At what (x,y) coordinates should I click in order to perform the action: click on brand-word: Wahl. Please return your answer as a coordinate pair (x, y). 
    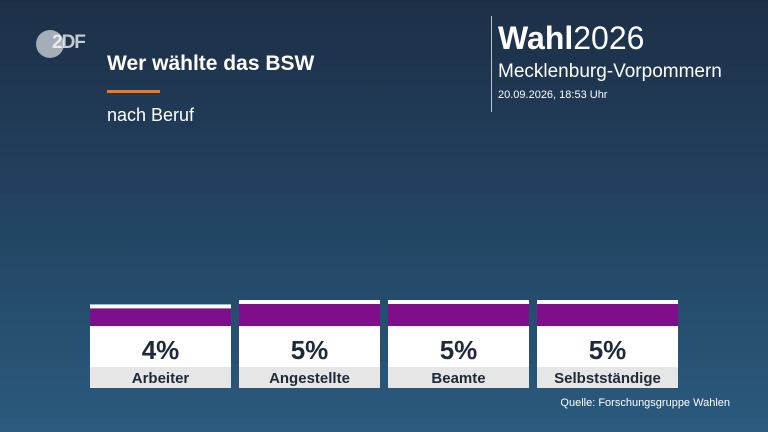
    Looking at the image, I should click on (536, 38).